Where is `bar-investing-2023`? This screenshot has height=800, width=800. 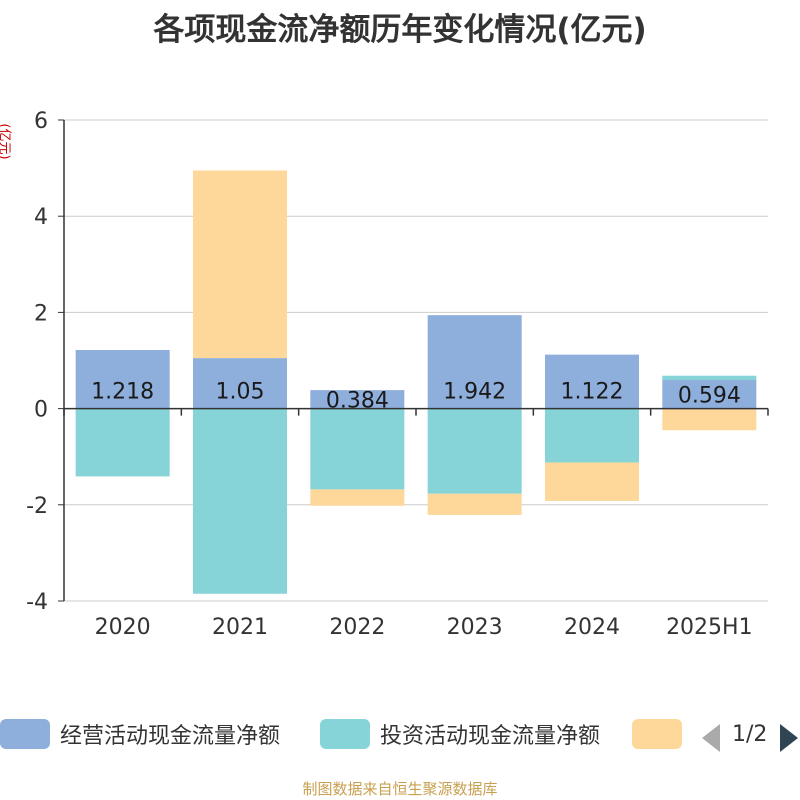 bar-investing-2023 is located at coordinates (474, 451).